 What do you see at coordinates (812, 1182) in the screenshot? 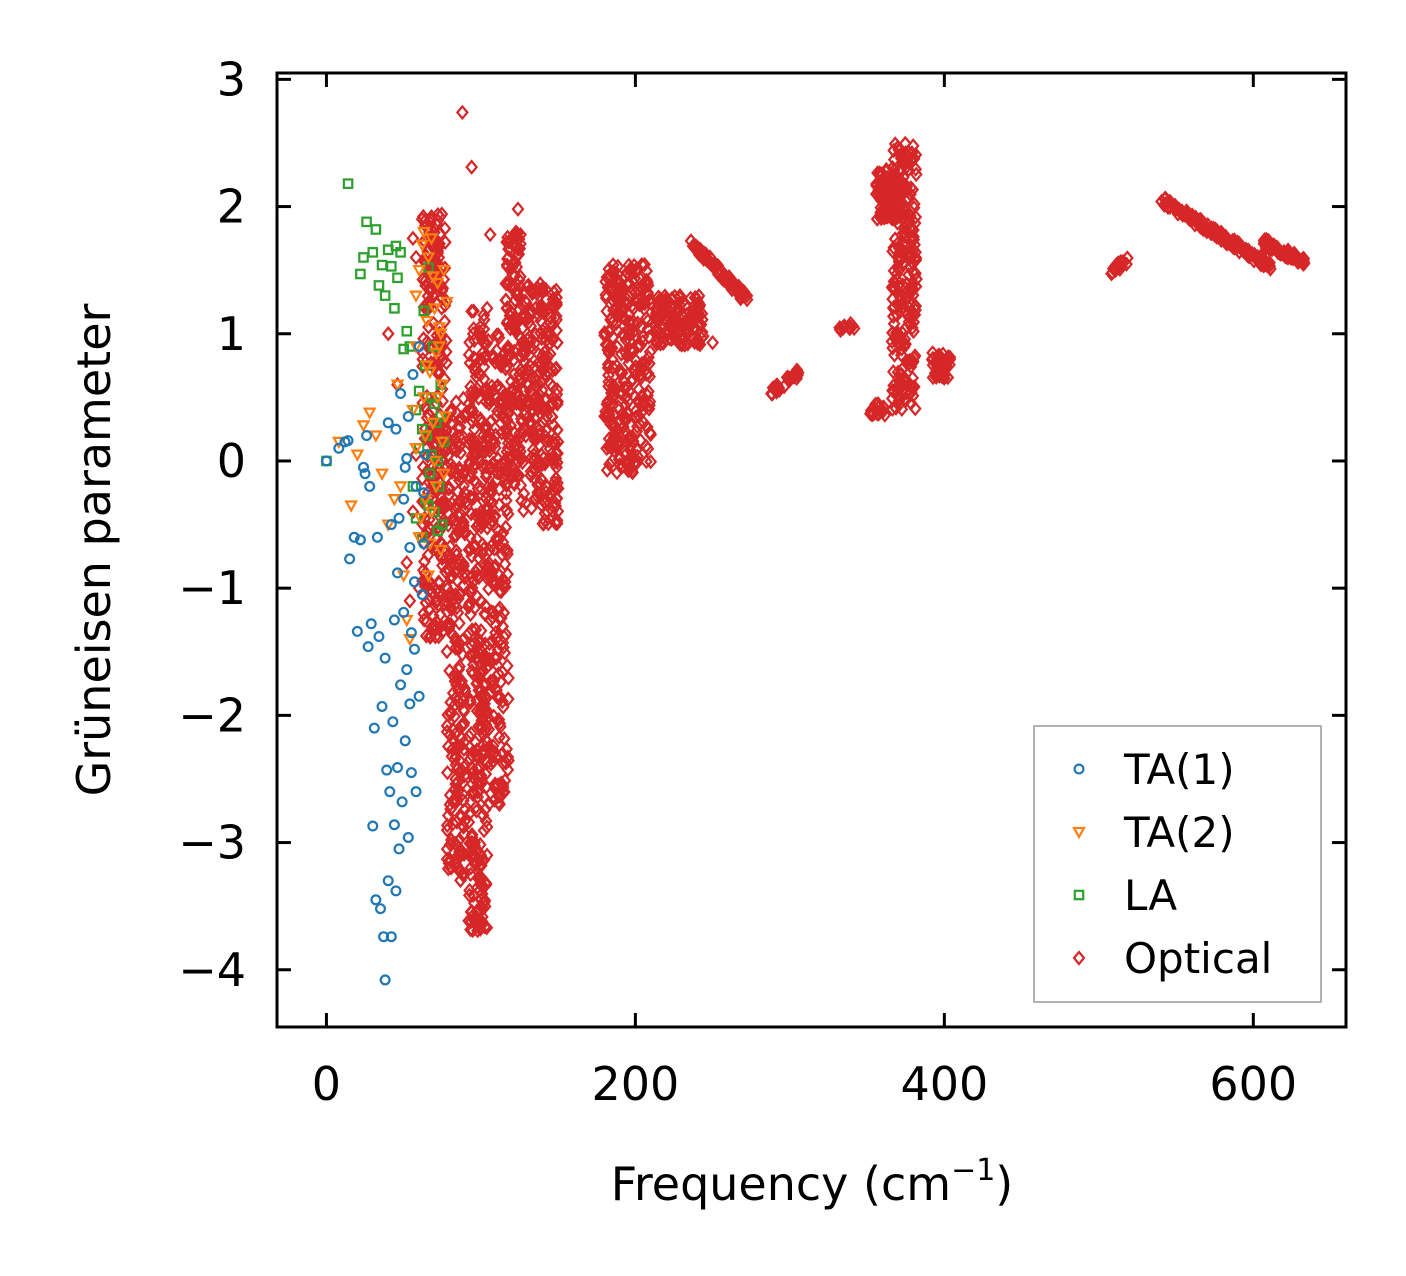
I see `x-axis-label: Frequency (cm−1)` at bounding box center [812, 1182].